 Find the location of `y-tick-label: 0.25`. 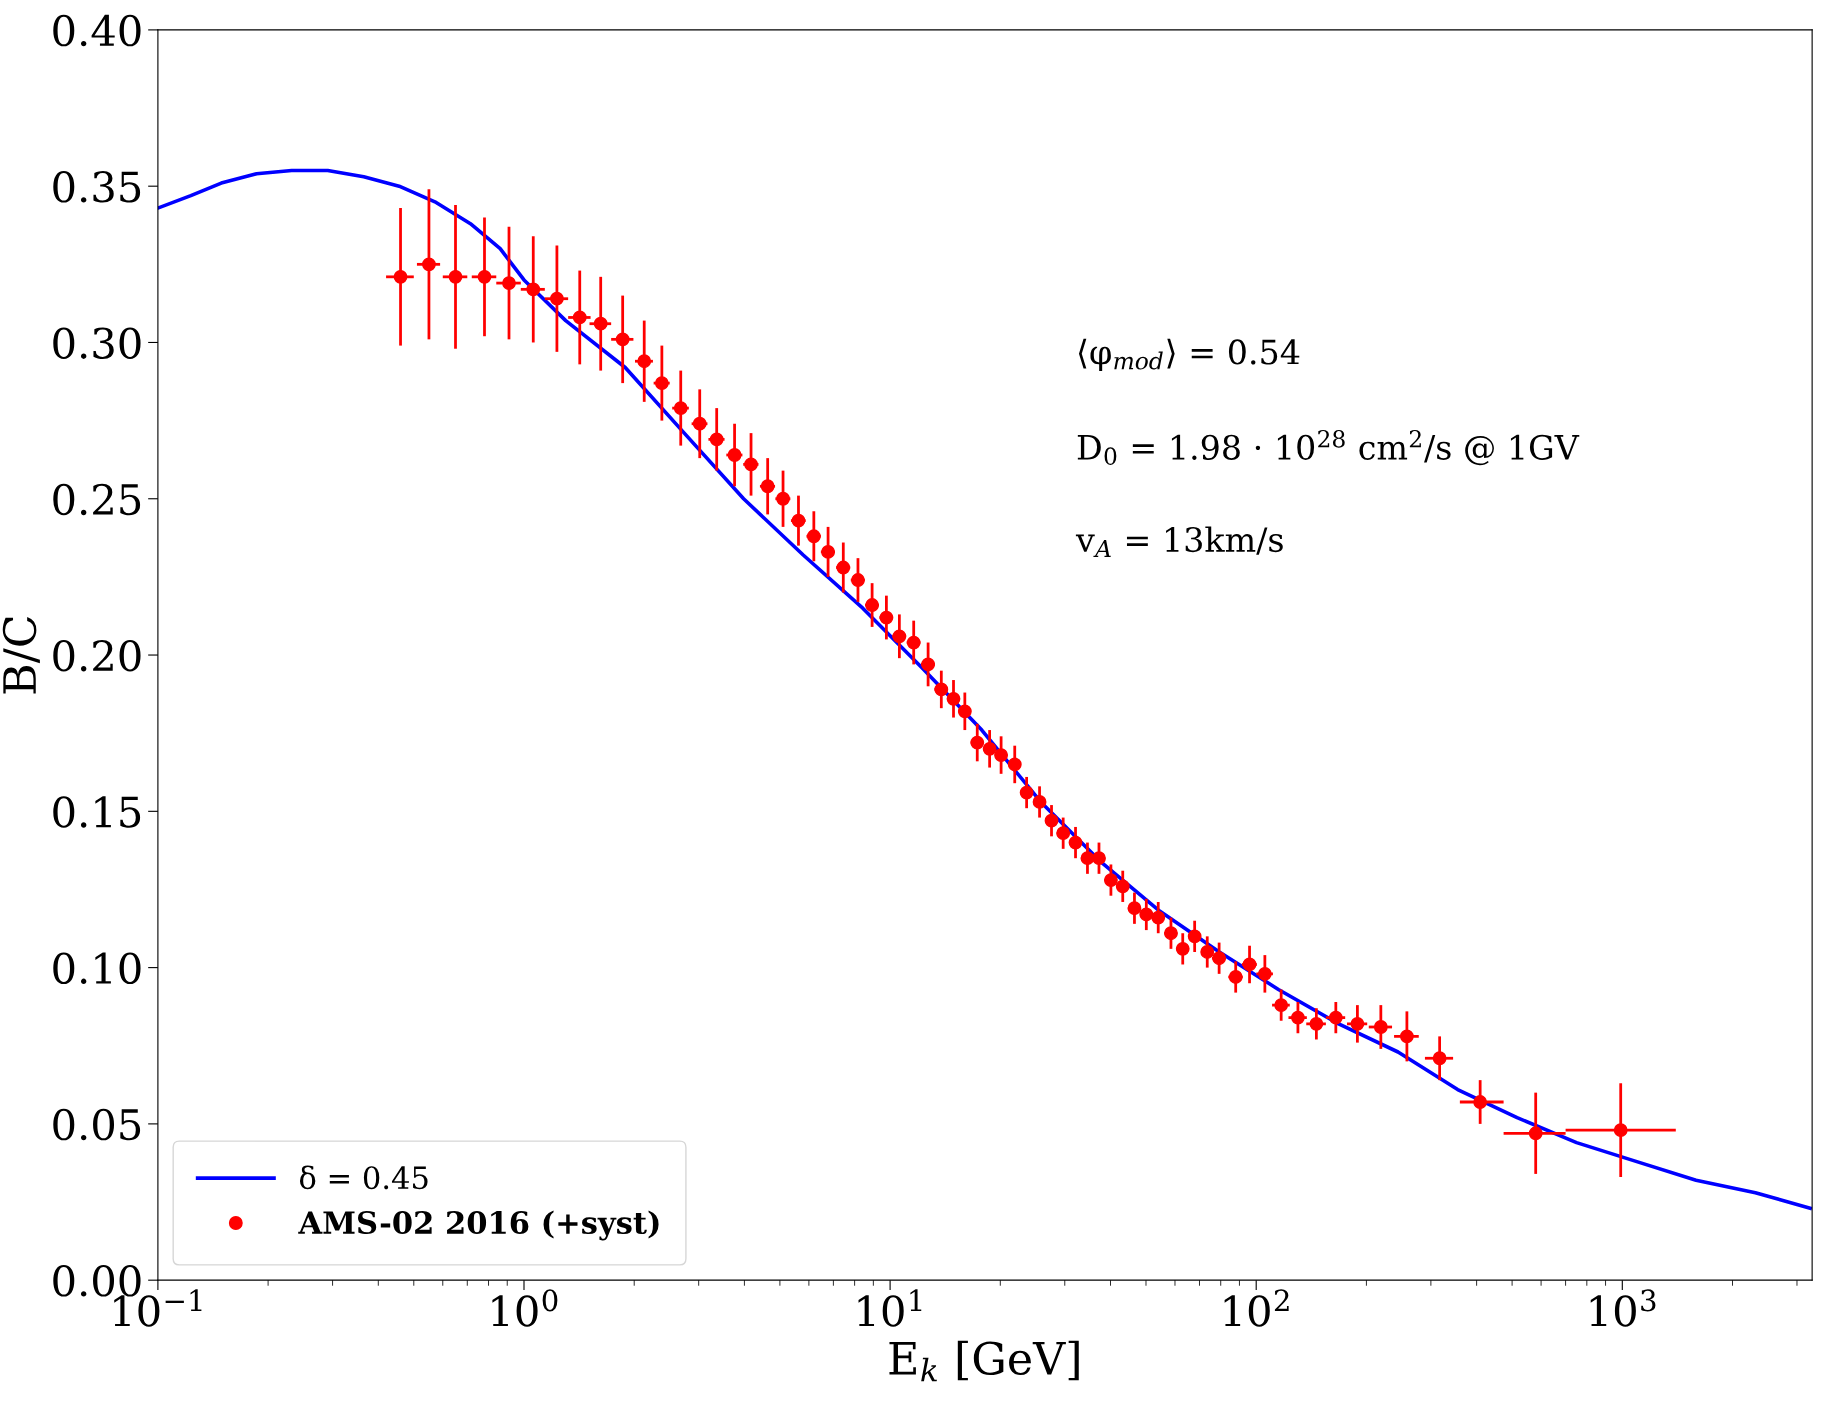

y-tick-label: 0.25 is located at coordinates (97, 499).